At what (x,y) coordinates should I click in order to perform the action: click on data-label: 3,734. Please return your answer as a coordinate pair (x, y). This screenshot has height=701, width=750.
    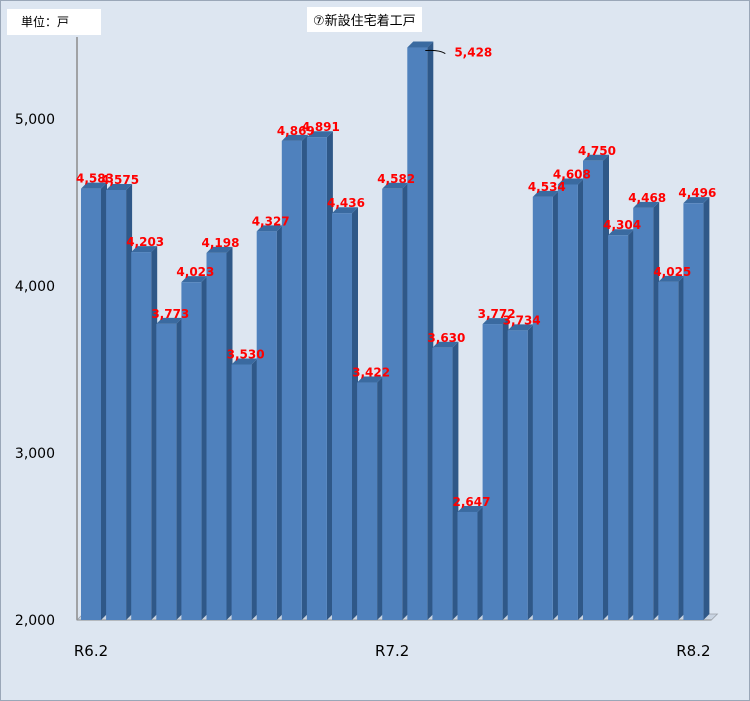
    Looking at the image, I should click on (522, 320).